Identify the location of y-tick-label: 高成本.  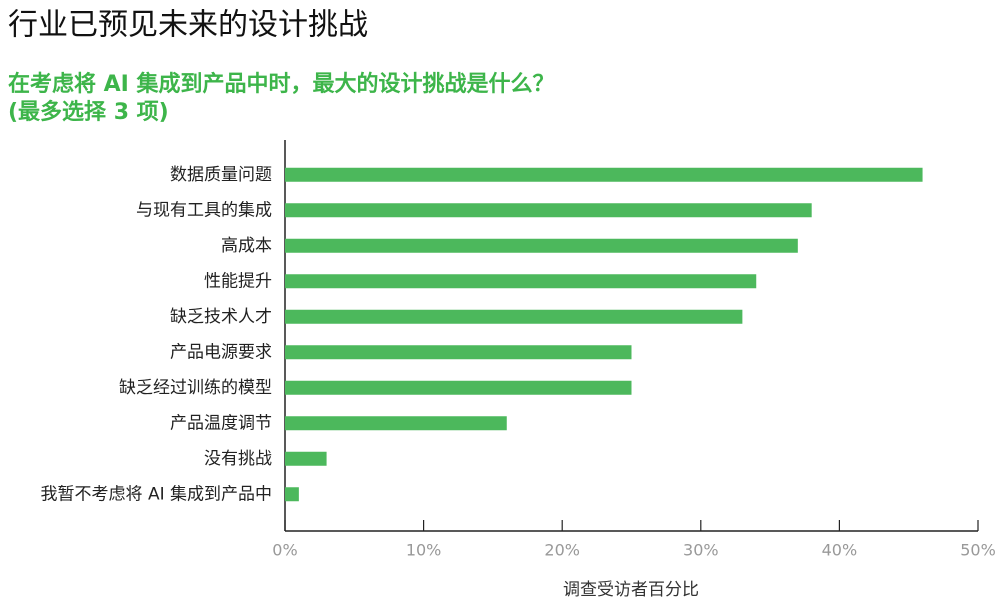
(246, 246).